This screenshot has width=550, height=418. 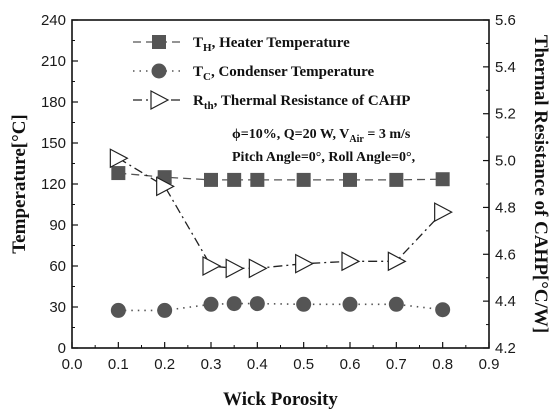 I want to click on y-right-tick-label: 5.6, so click(x=505, y=20).